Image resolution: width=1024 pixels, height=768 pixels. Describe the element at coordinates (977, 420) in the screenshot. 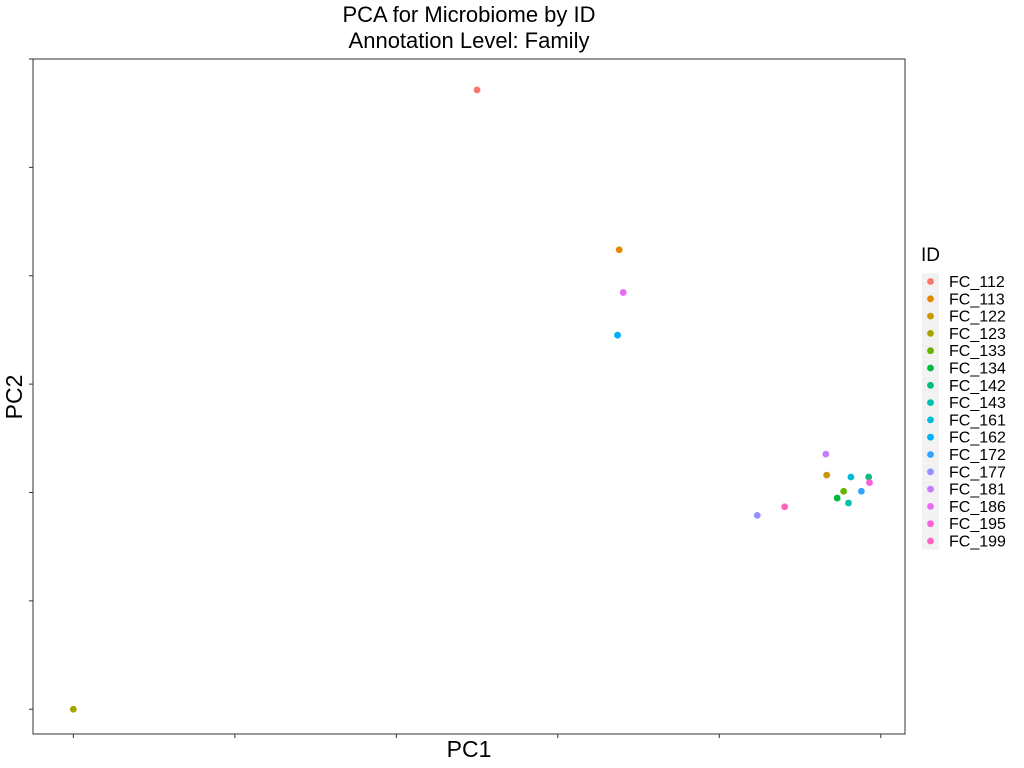

I see `legend-label: FC_161` at that location.